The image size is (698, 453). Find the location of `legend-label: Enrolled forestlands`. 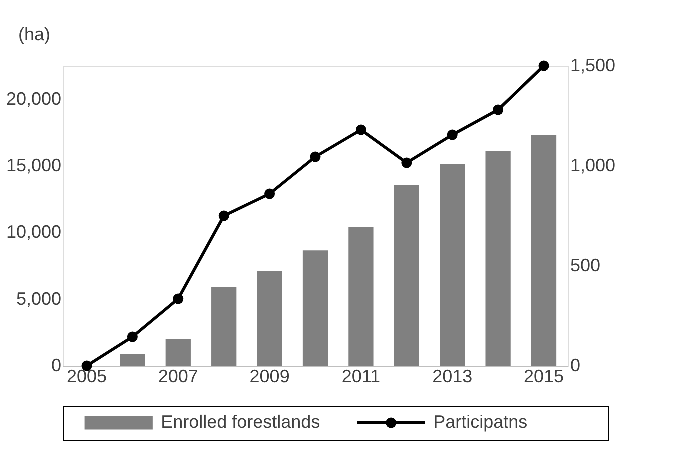

legend-label: Enrolled forestlands is located at coordinates (240, 422).